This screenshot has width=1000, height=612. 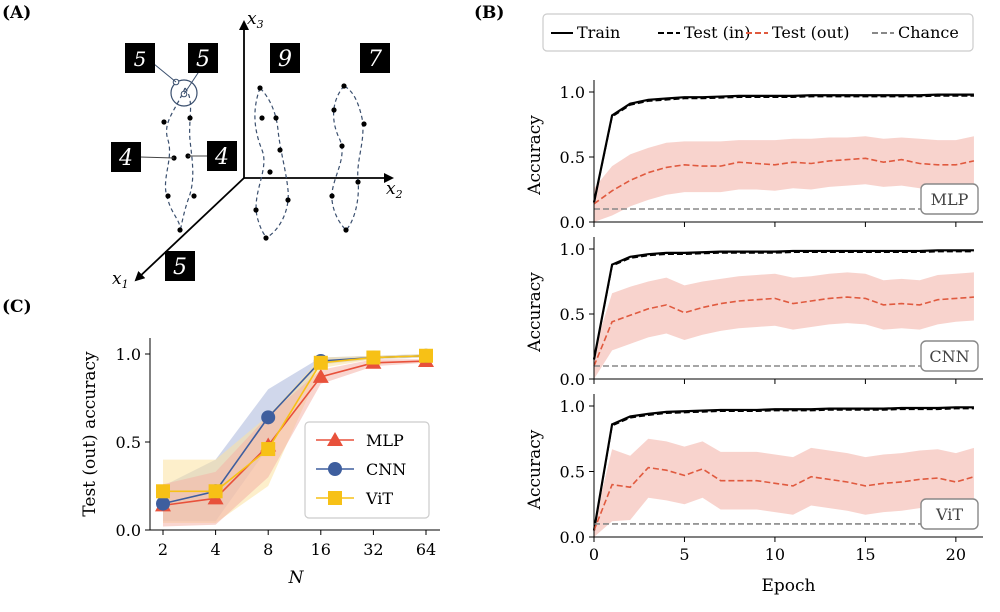 What do you see at coordinates (379, 498) in the screenshot?
I see `legend-label-vit: ViT` at bounding box center [379, 498].